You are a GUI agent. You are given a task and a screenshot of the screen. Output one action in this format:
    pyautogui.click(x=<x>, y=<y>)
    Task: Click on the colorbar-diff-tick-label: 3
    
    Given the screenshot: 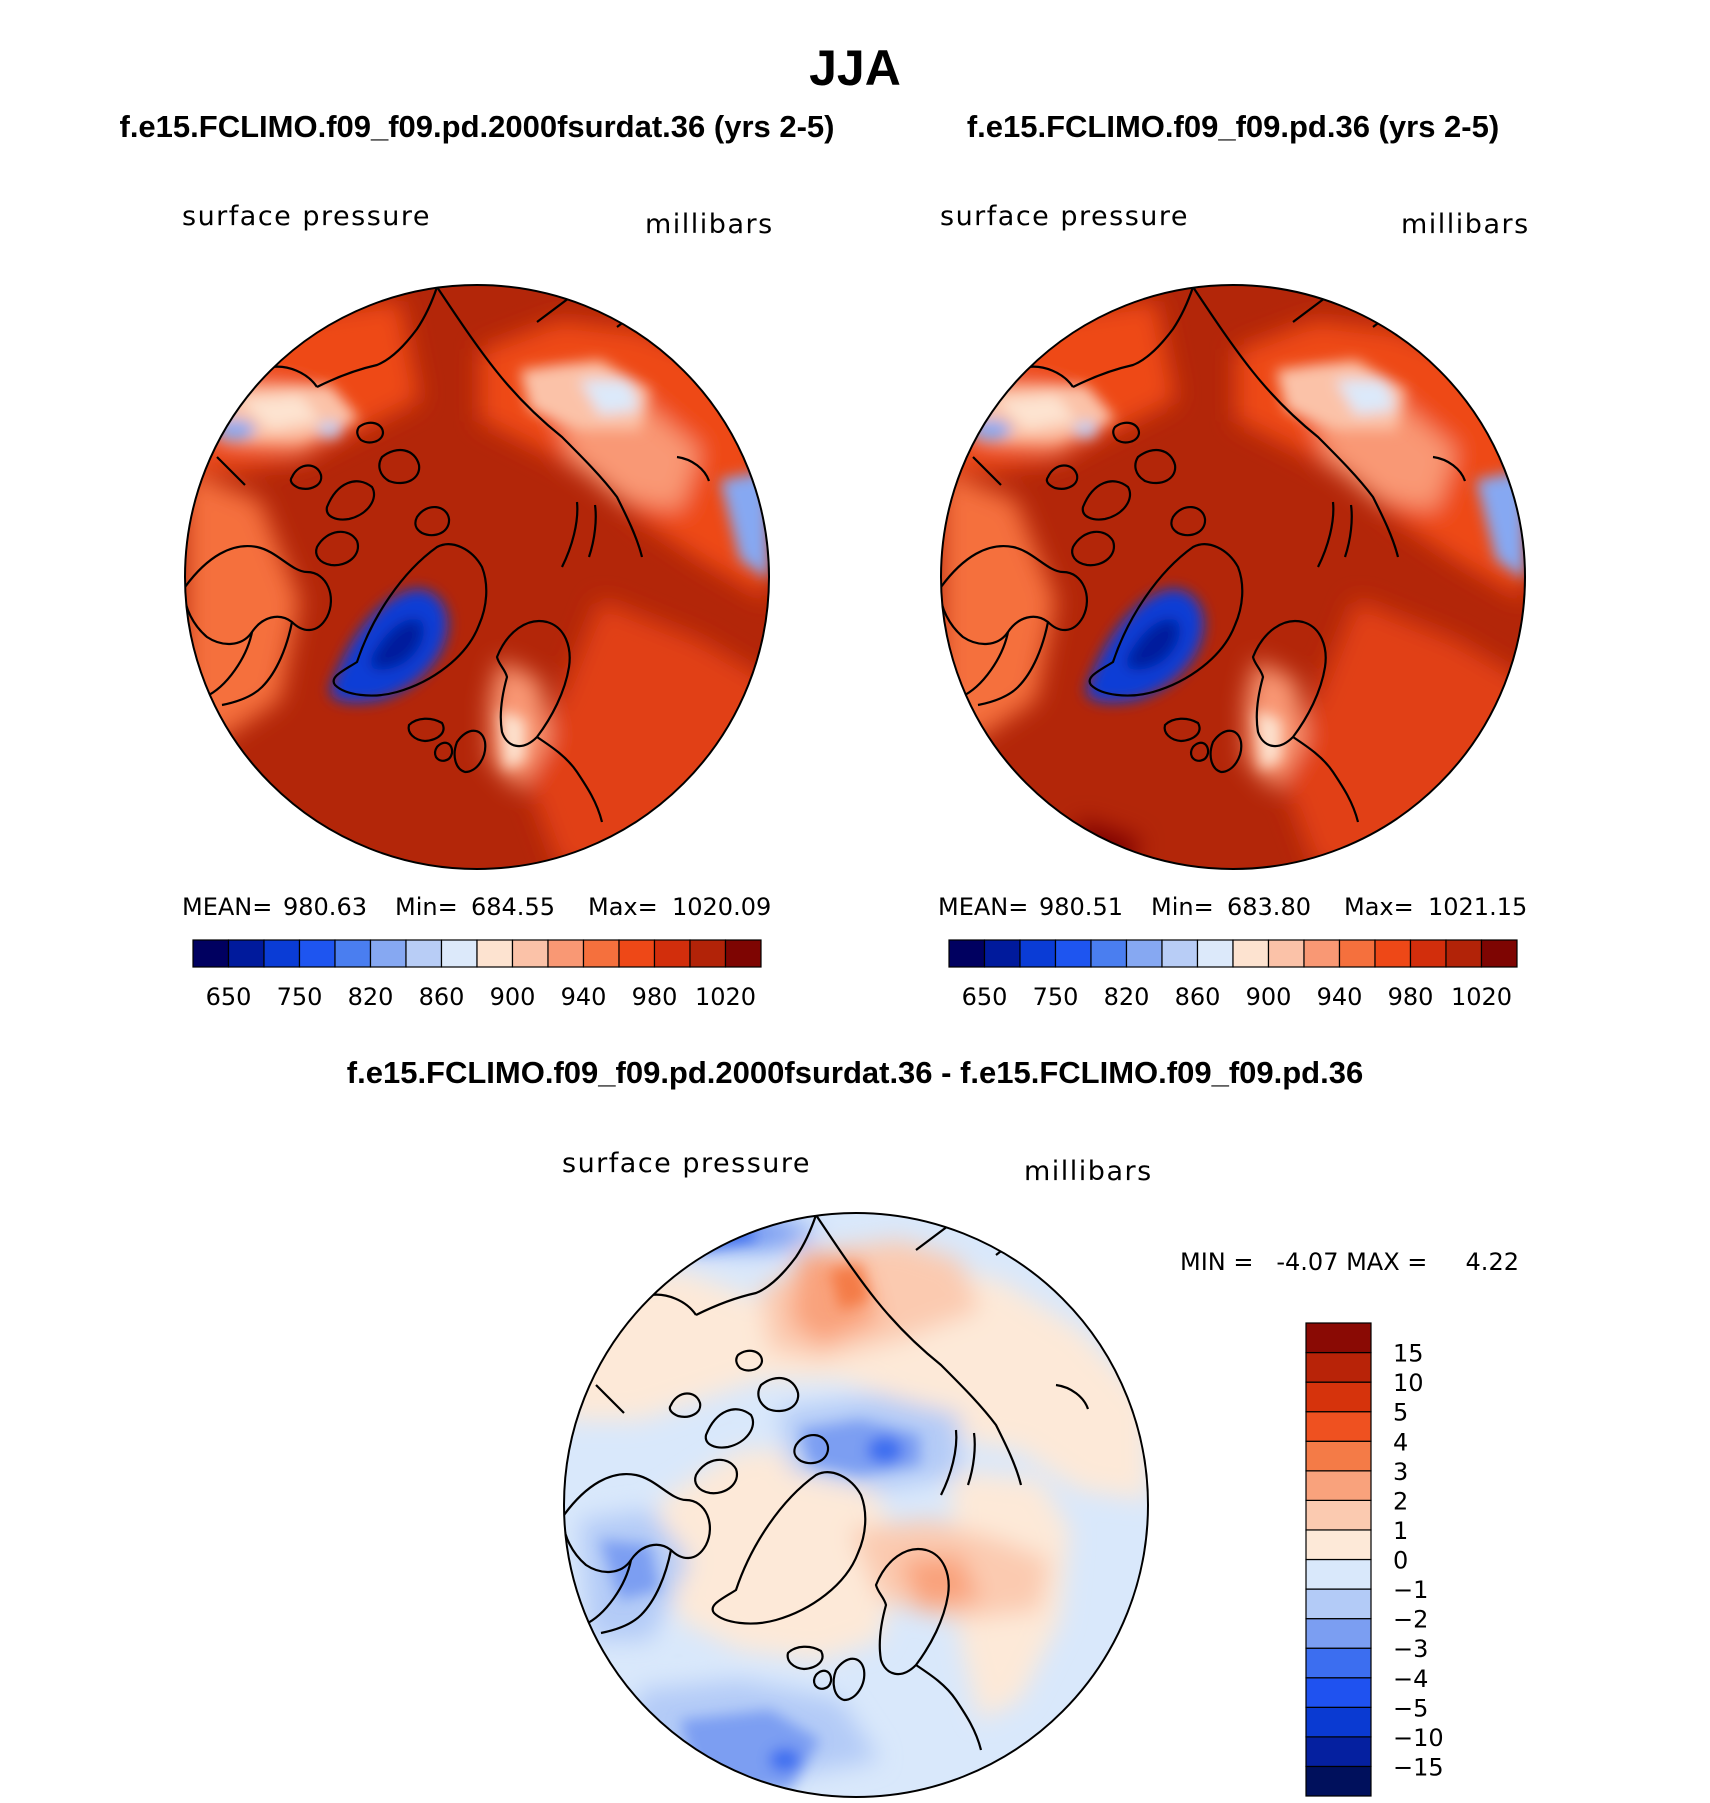 What is the action you would take?
    pyautogui.click(x=1400, y=1472)
    